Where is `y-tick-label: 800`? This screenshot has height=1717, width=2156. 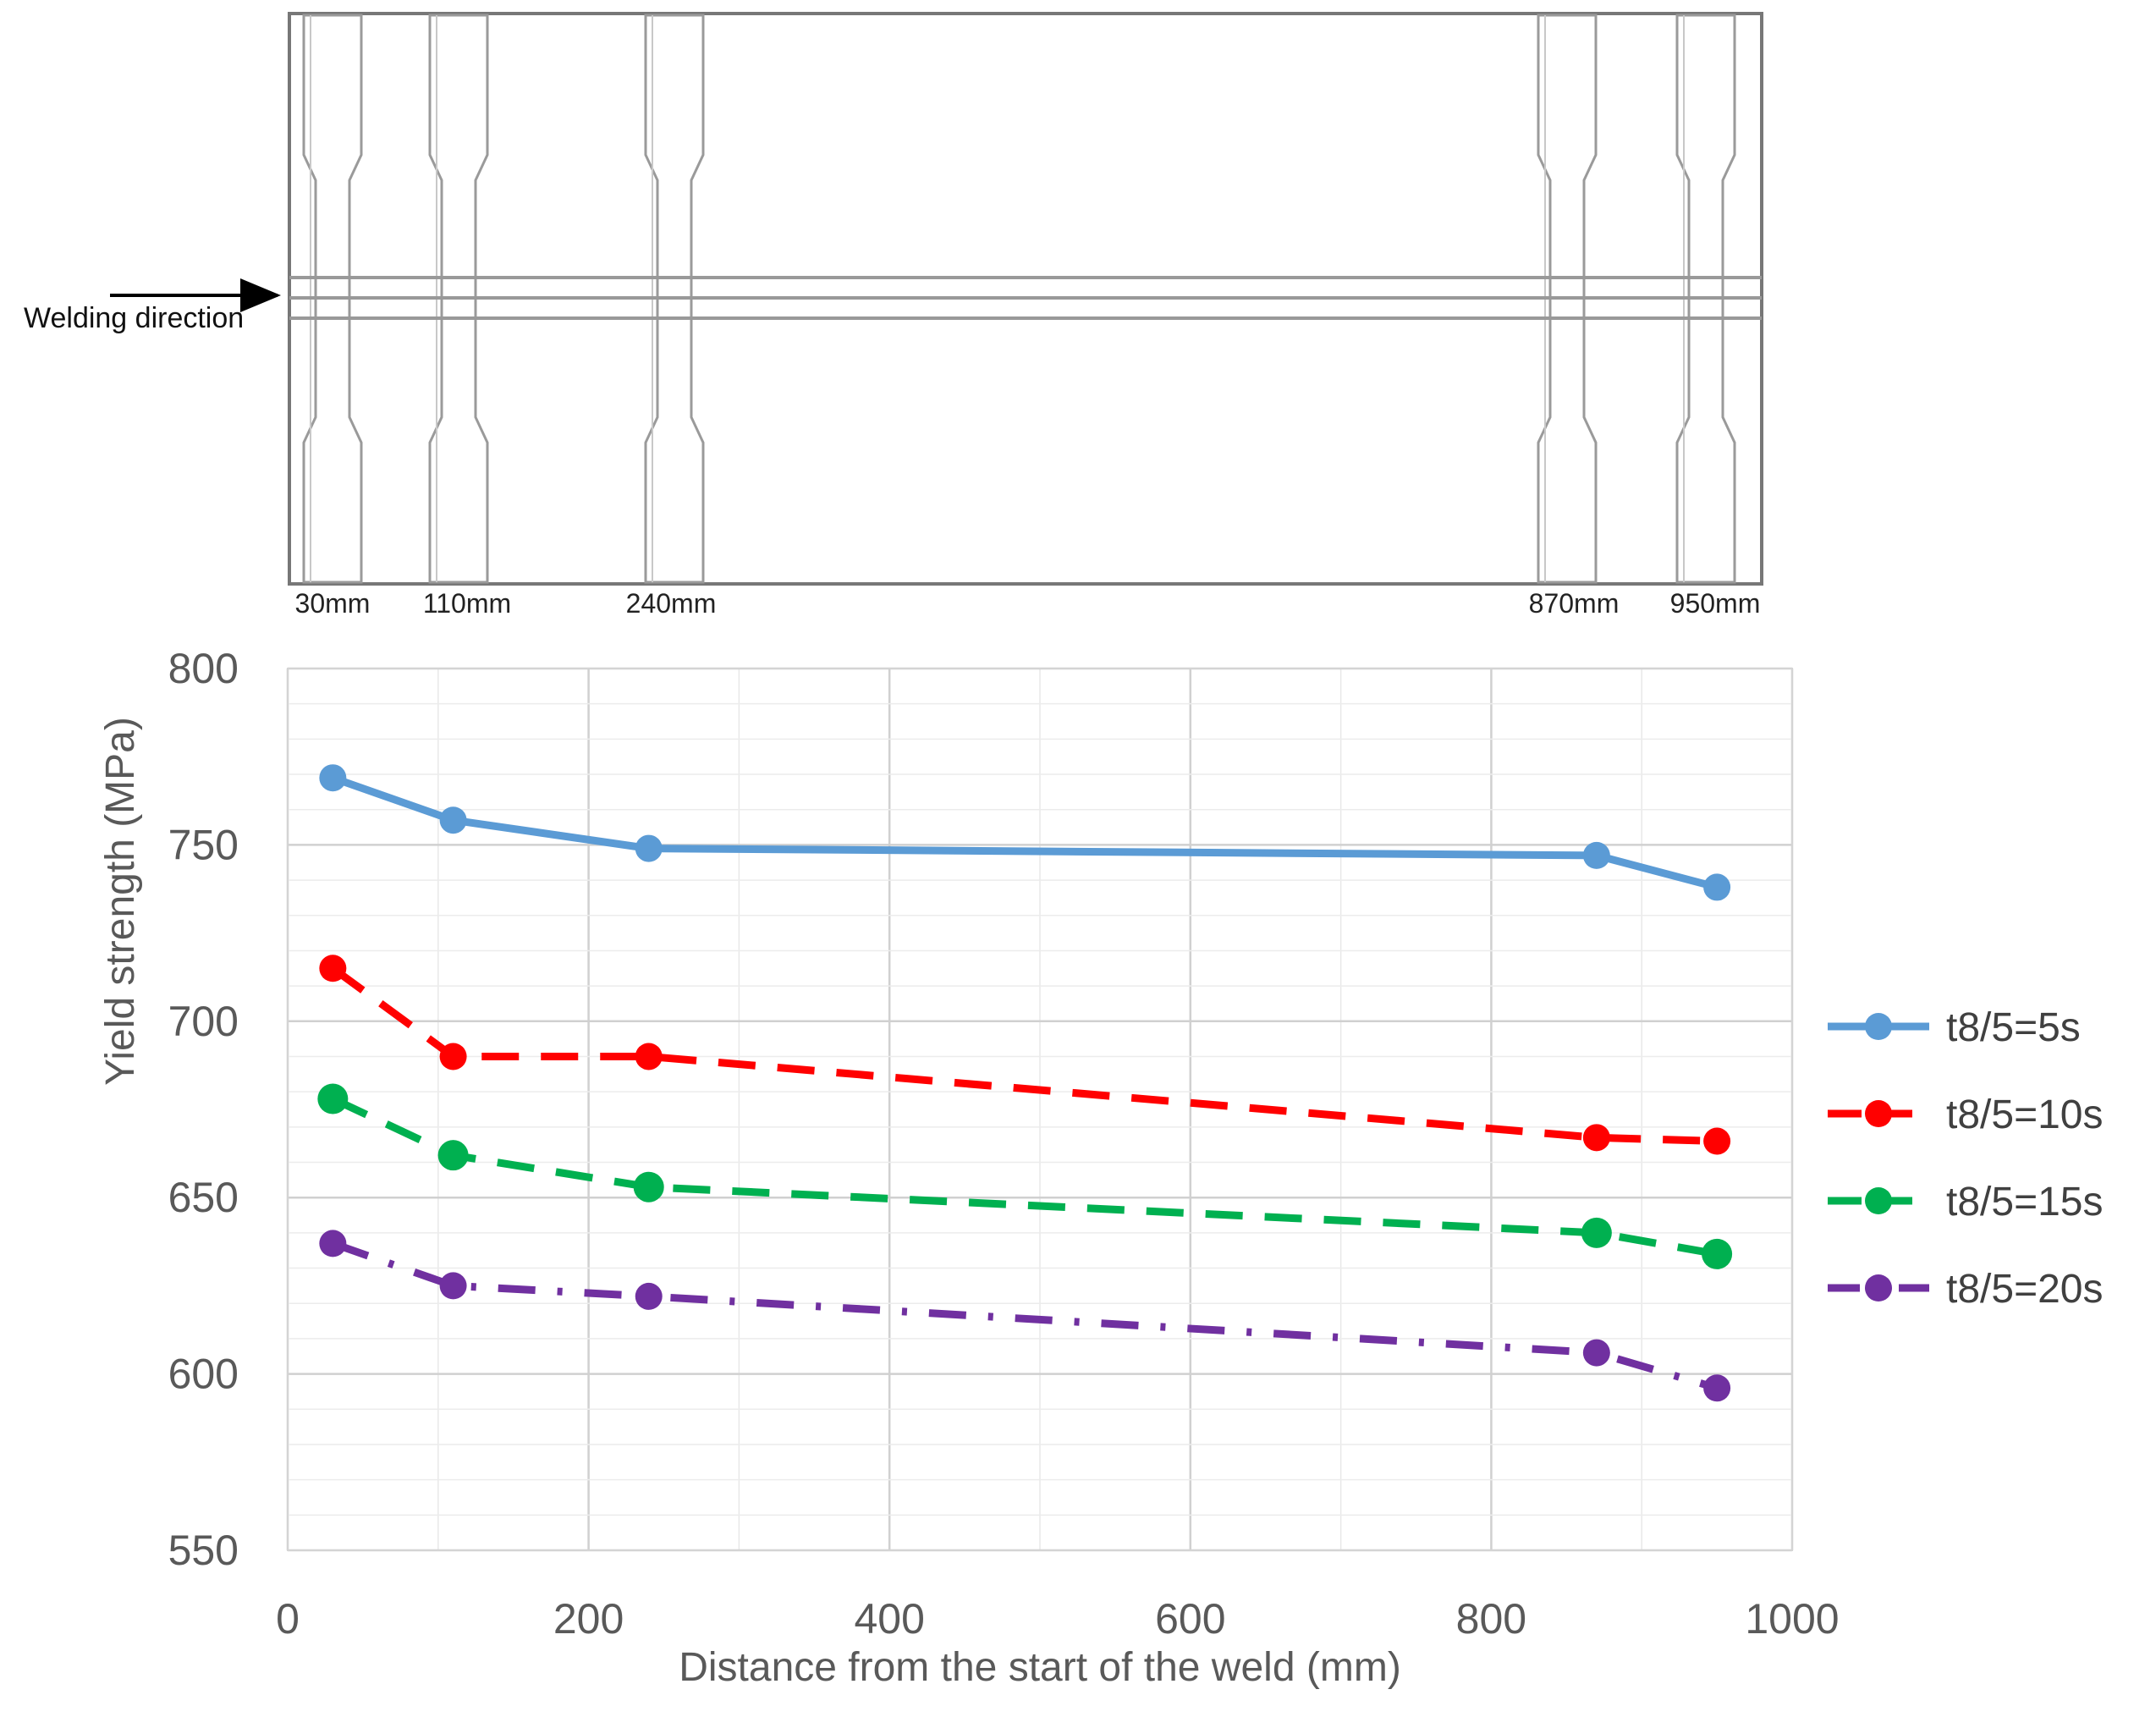
y-tick-label: 800 is located at coordinates (203, 668).